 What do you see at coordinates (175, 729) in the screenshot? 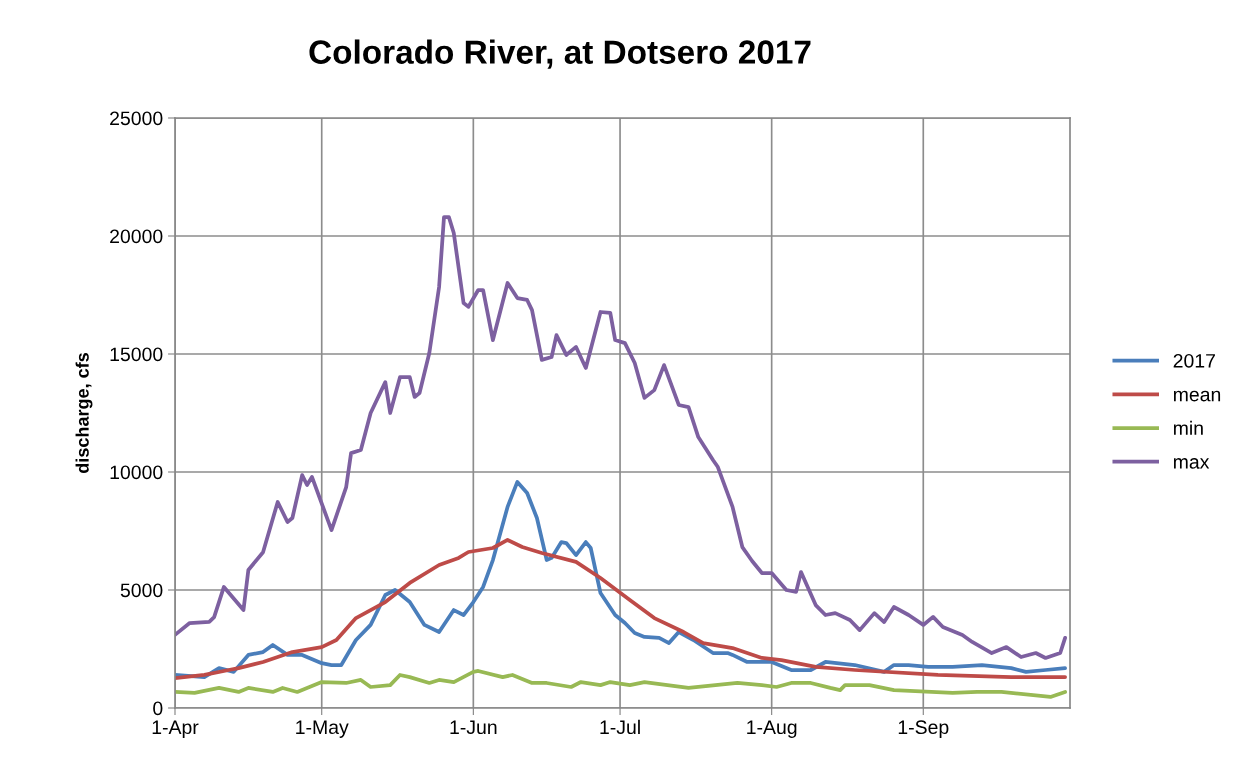
I see `x-tick-label: 1-Apr` at bounding box center [175, 729].